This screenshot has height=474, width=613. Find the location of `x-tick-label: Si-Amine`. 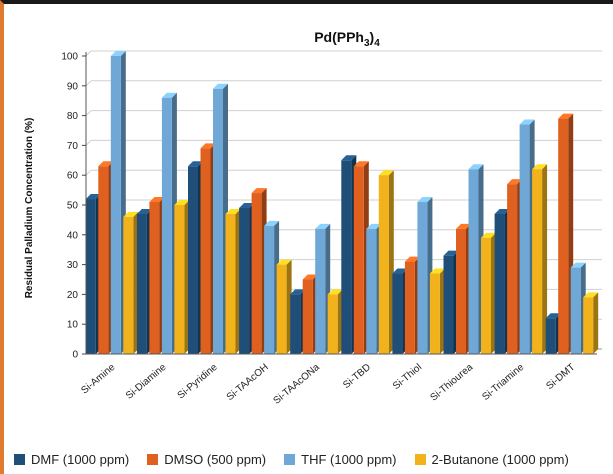

x-tick-label: Si-Amine is located at coordinates (98, 379).